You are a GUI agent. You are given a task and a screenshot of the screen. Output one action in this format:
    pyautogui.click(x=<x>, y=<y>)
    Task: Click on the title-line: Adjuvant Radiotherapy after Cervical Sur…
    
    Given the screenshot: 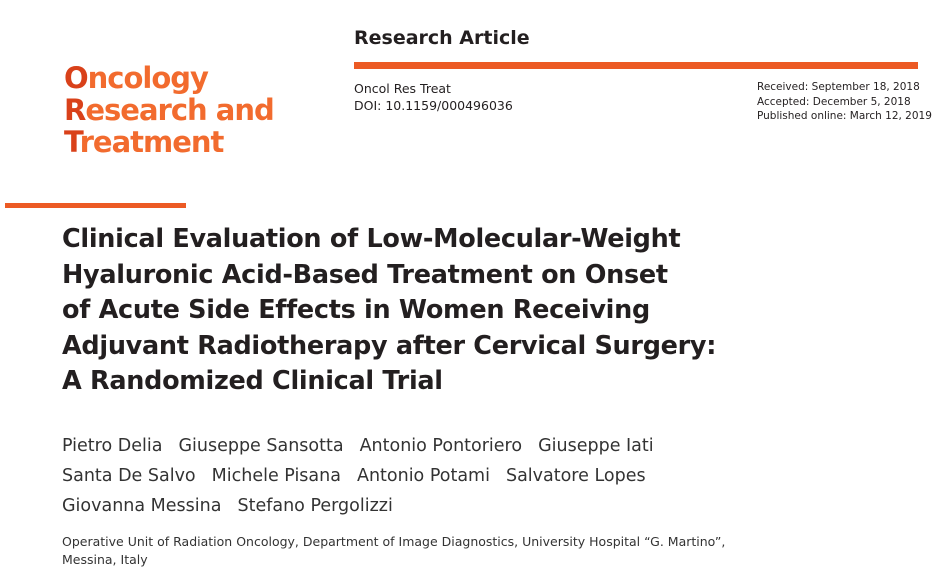 What is the action you would take?
    pyautogui.click(x=389, y=345)
    